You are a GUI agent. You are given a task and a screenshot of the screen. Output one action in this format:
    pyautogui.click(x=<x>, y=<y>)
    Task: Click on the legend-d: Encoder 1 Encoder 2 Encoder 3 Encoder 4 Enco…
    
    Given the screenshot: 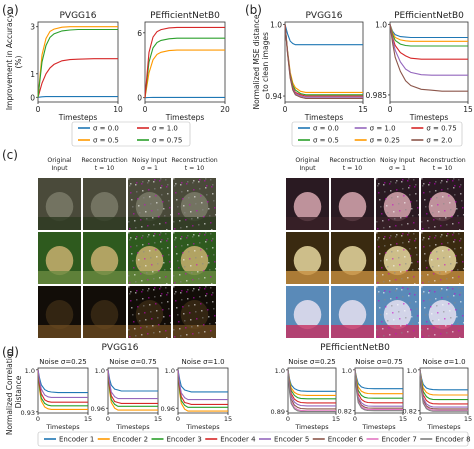 What is the action you would take?
    pyautogui.click(x=254, y=439)
    